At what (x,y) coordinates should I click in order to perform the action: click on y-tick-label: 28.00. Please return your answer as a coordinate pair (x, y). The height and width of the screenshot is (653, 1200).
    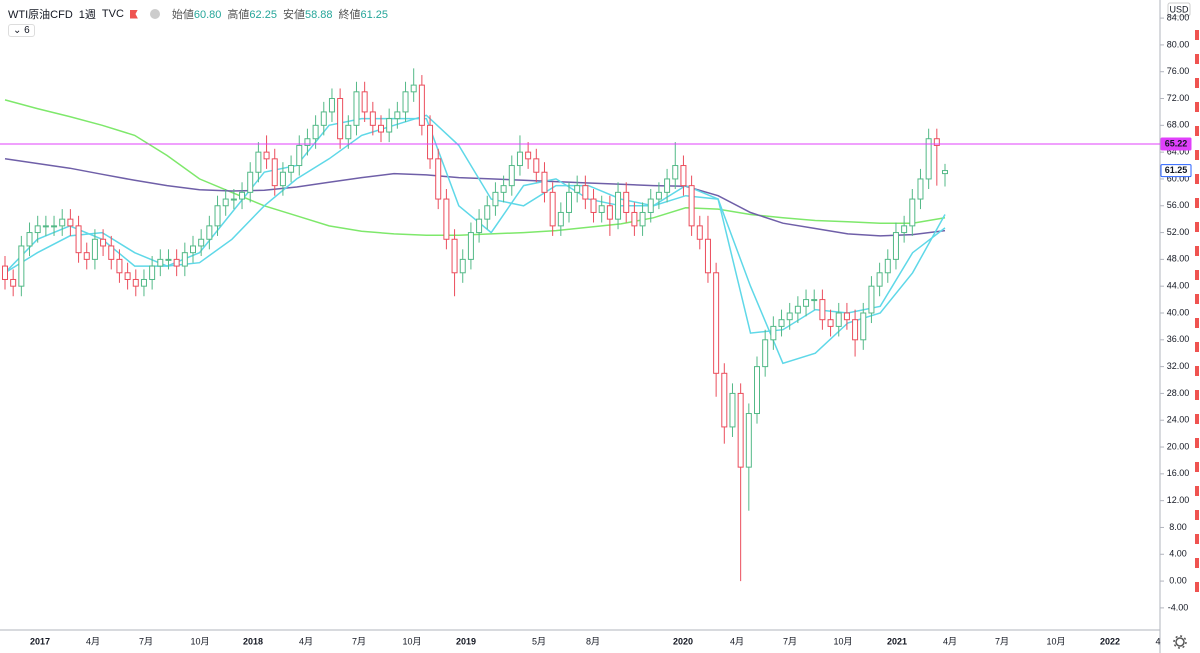
    Looking at the image, I should click on (1178, 393).